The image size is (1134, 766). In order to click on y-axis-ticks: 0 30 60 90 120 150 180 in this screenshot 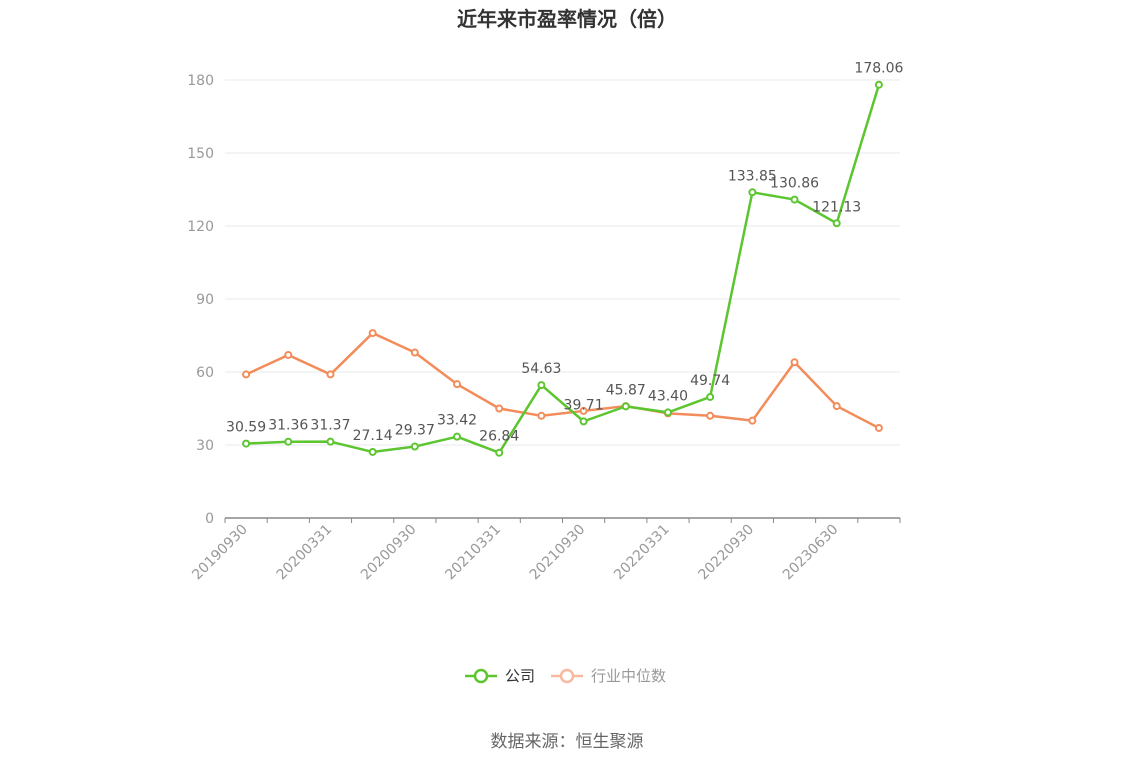, I will do `click(200, 300)`.